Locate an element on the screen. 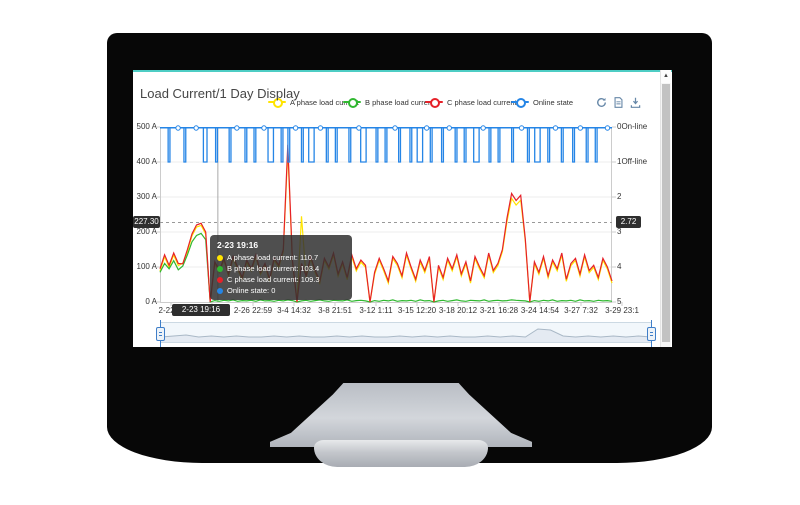  report-icon is located at coordinates (618, 101).